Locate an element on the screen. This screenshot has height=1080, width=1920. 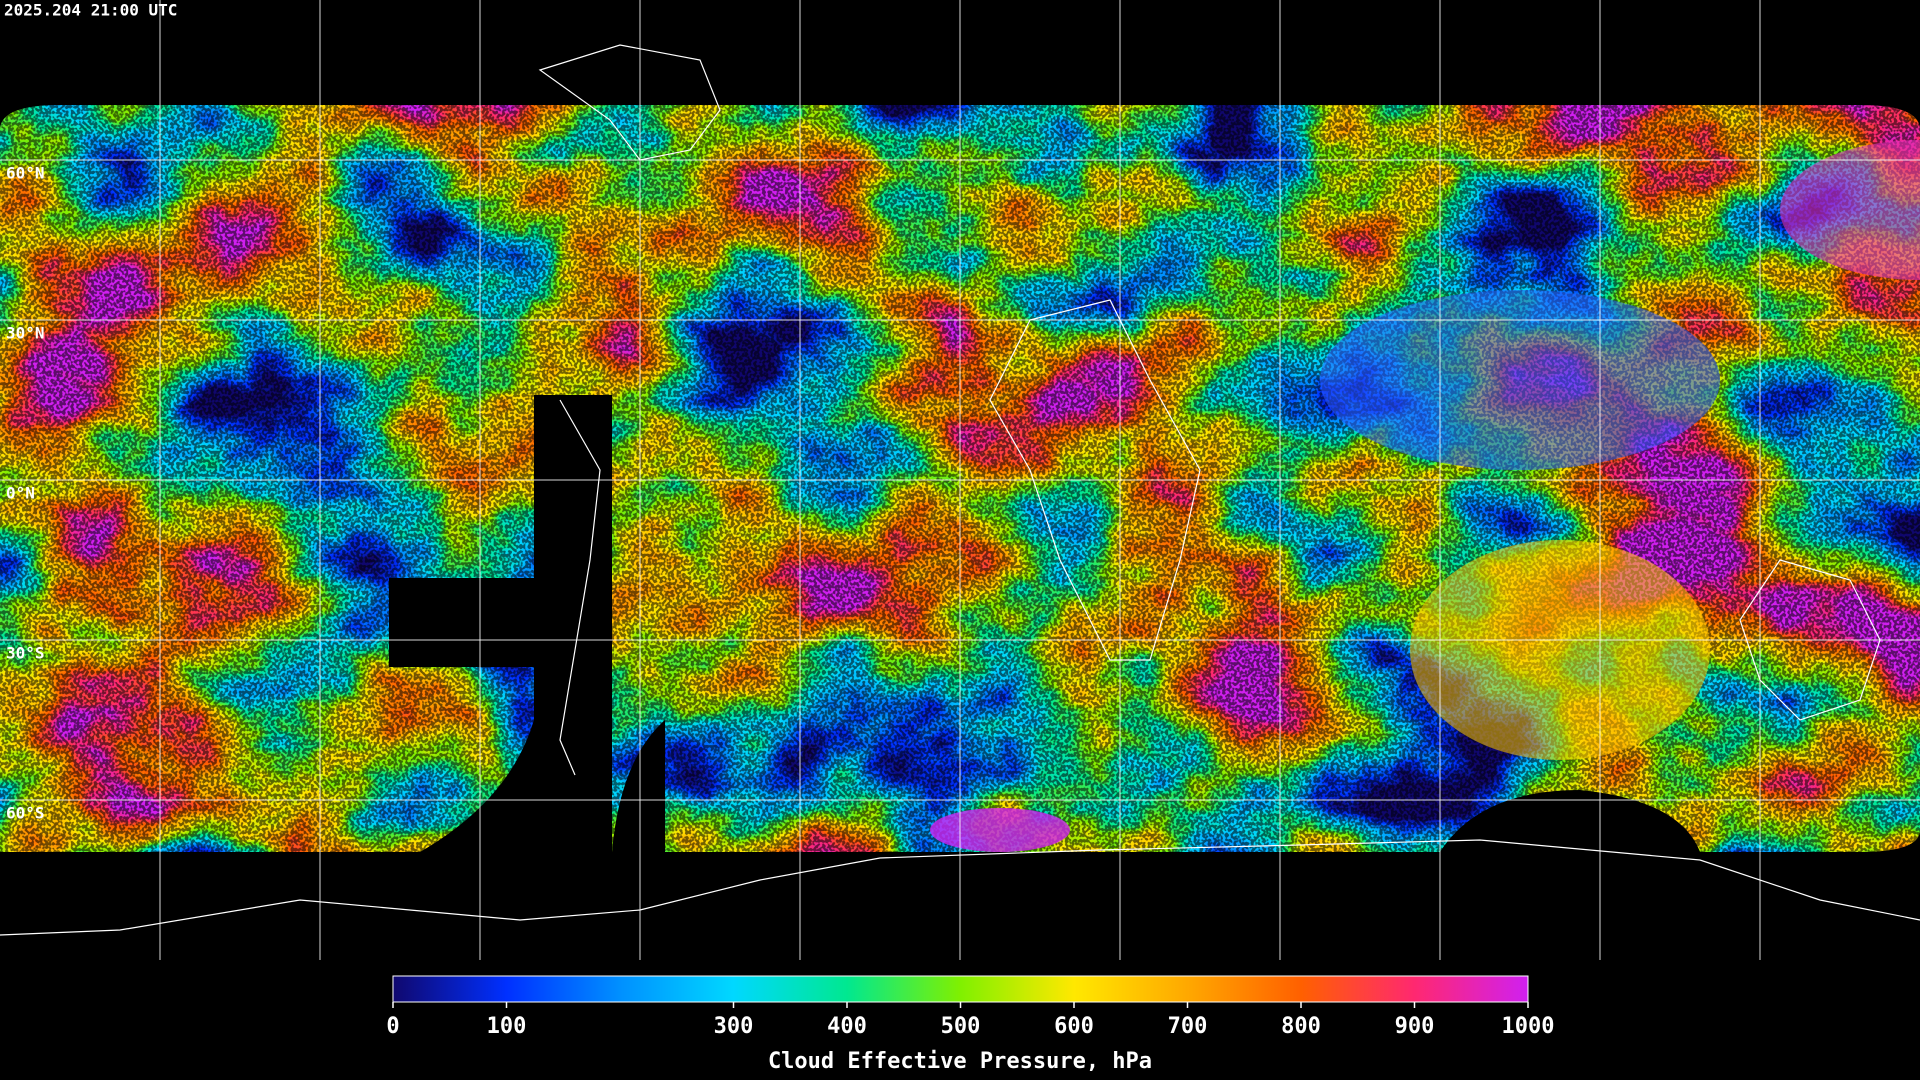
timestamp: 2025.204 21:00 UTC is located at coordinates (90, 10).